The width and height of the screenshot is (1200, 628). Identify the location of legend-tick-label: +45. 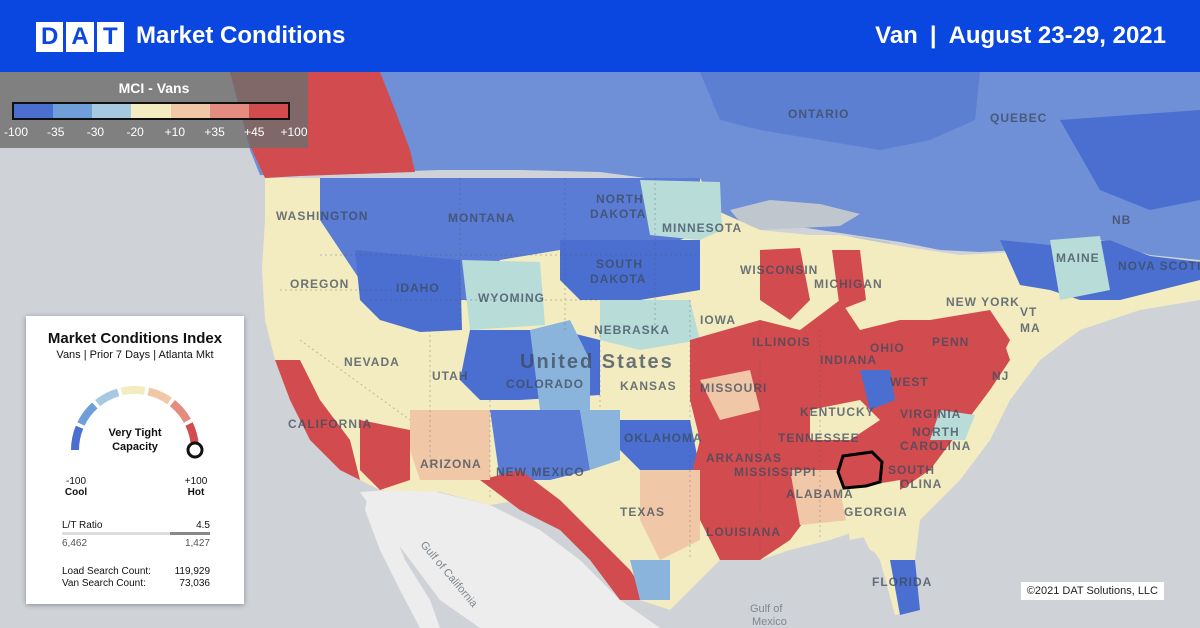
(254, 132).